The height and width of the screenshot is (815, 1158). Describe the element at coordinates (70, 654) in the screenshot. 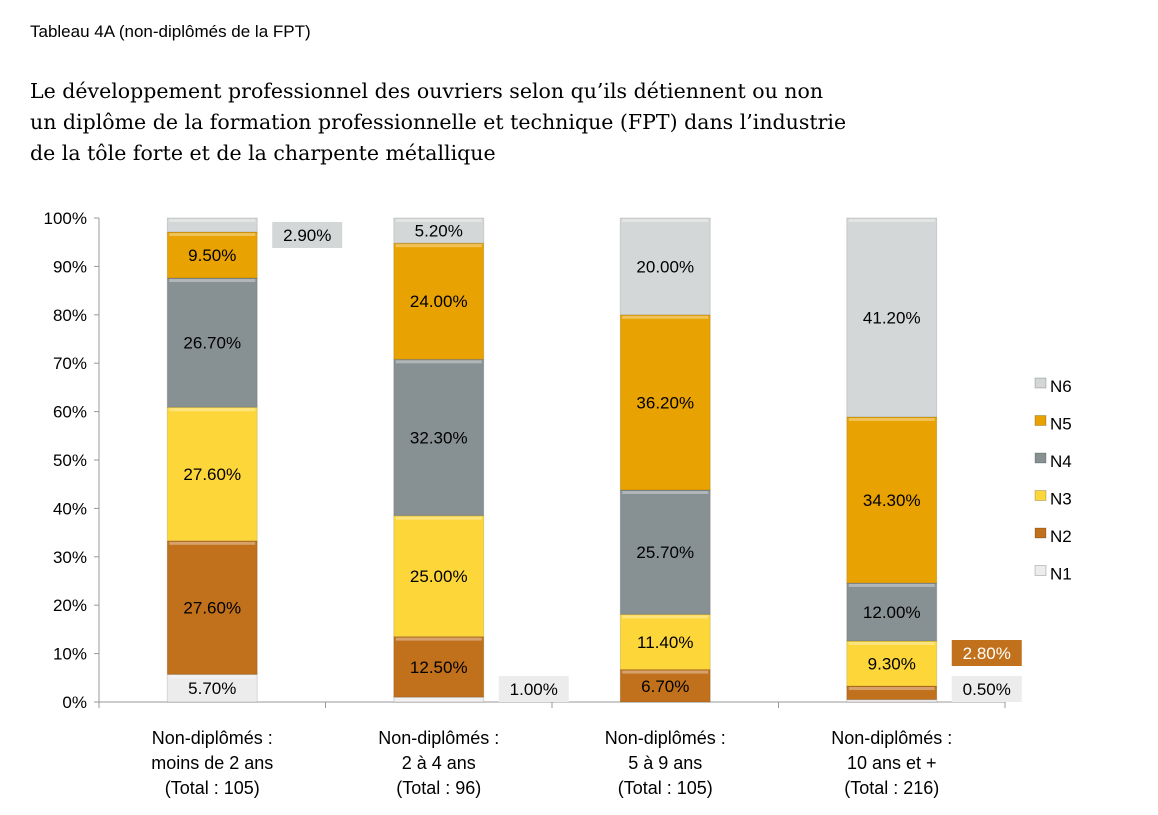

I see `y-tick-label: 10%` at that location.